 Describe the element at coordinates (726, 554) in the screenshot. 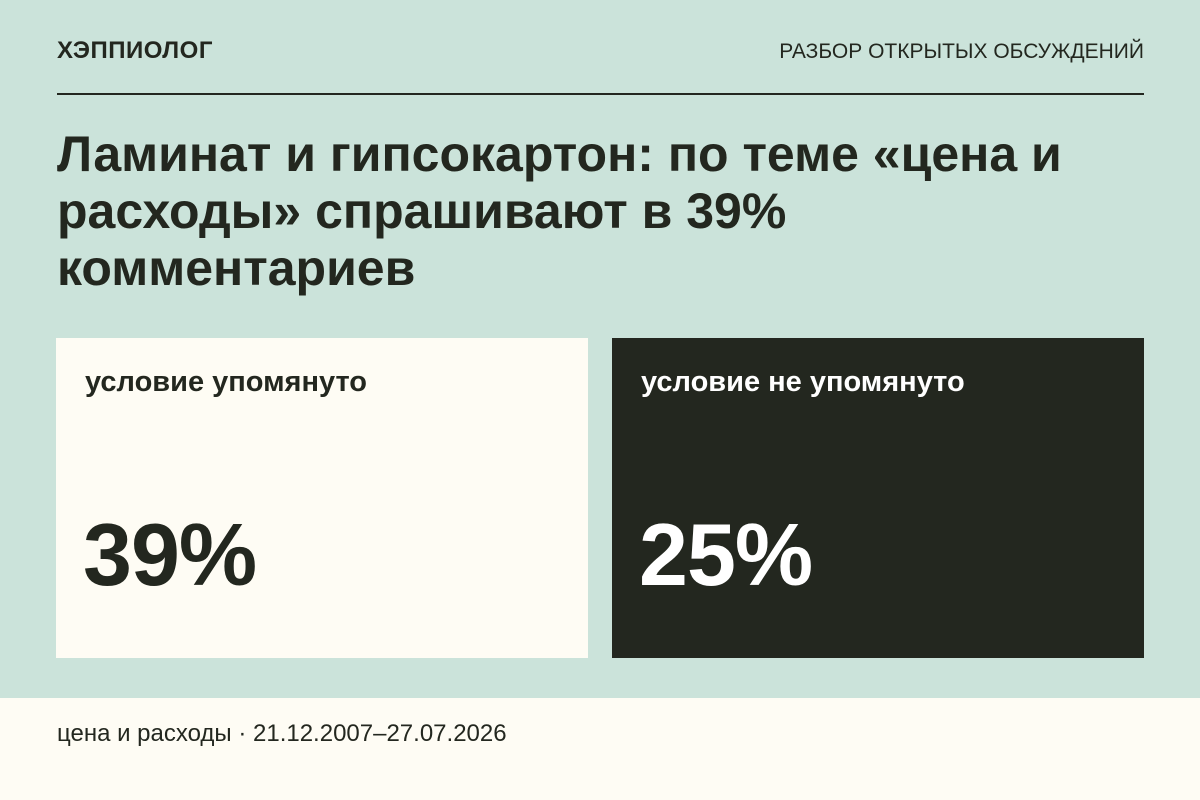

I see `stat-panel-value: 25%` at that location.